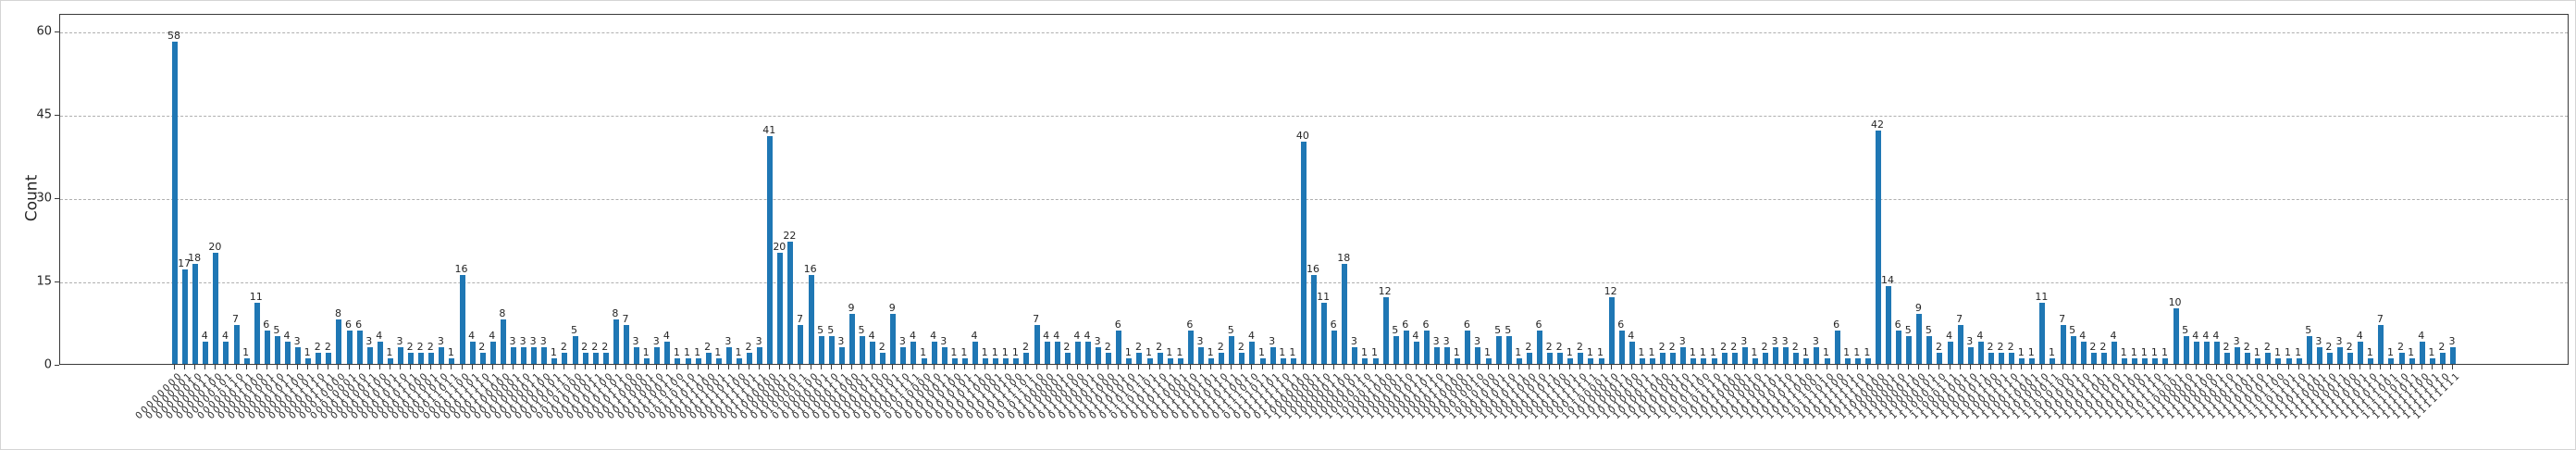  Describe the element at coordinates (44, 115) in the screenshot. I see `y-tick-label: 45` at that location.